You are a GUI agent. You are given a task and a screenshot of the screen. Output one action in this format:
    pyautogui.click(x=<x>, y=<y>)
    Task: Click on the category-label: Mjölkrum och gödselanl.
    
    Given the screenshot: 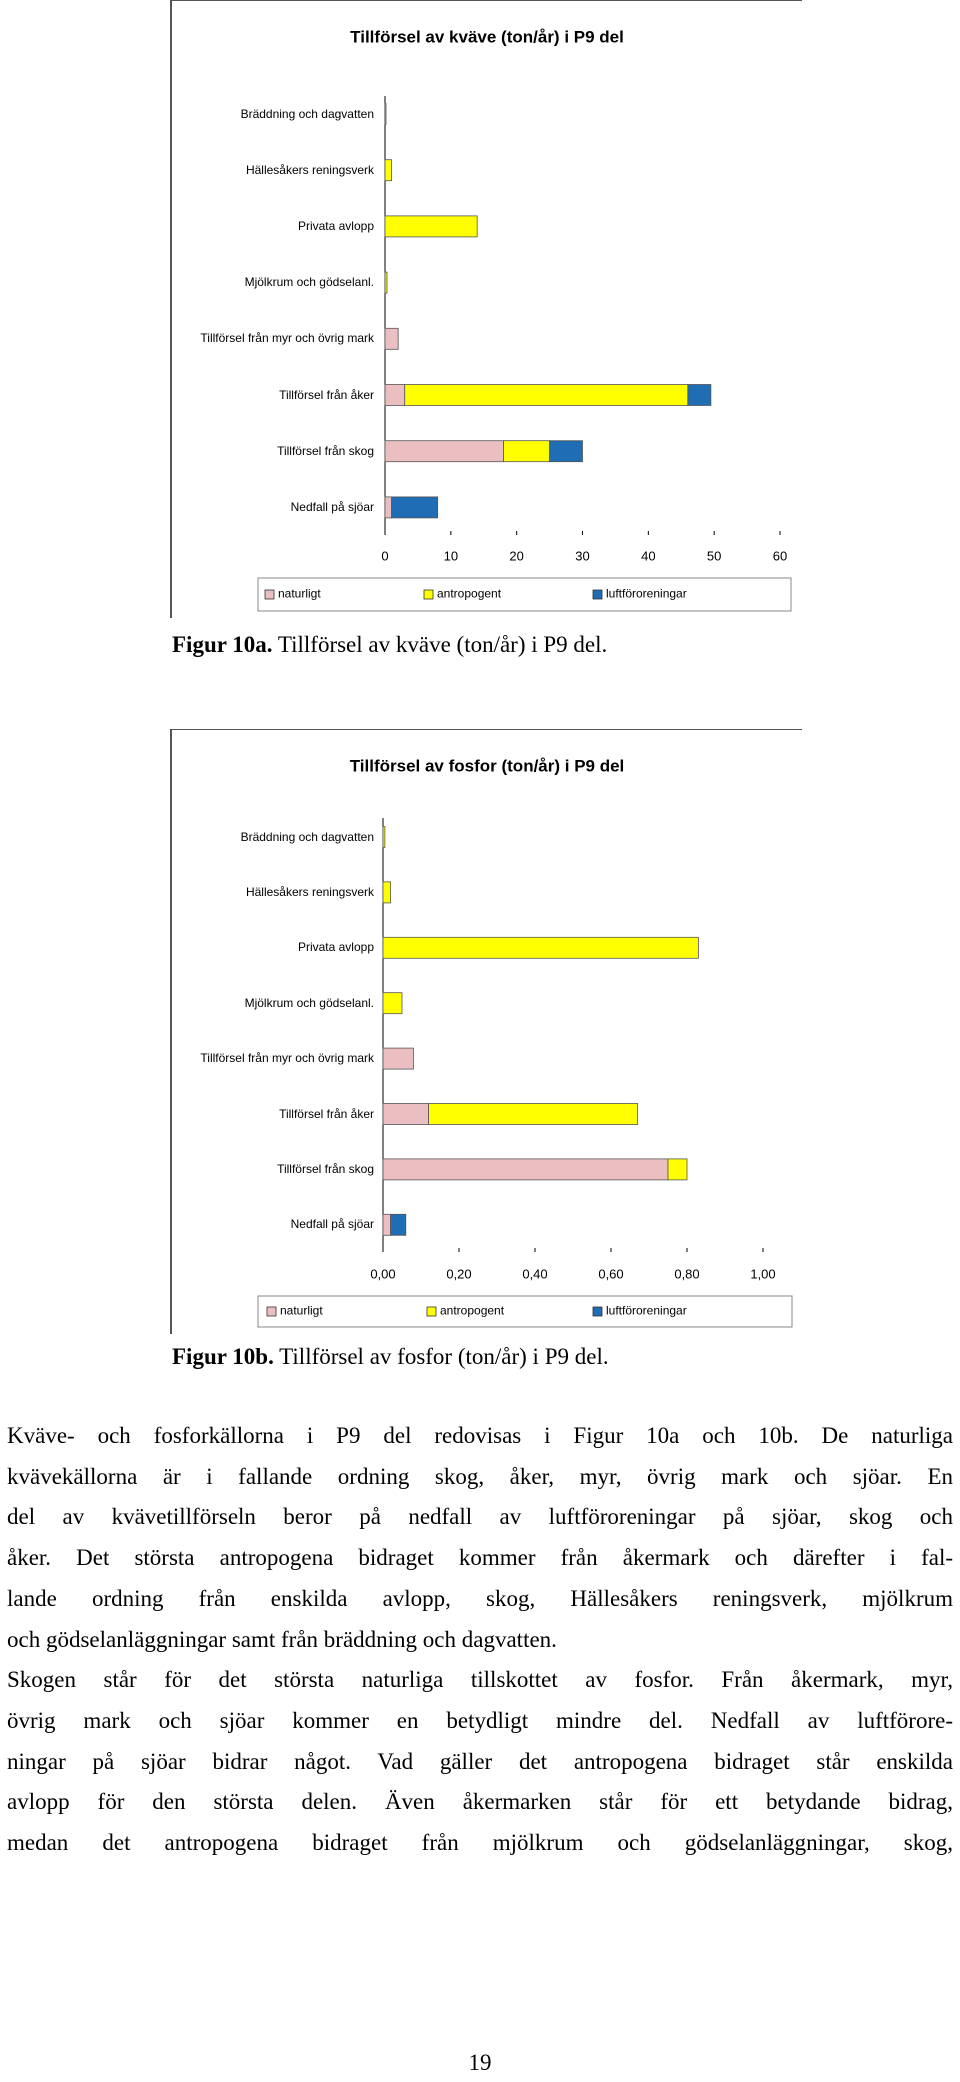 What is the action you would take?
    pyautogui.click(x=309, y=1002)
    